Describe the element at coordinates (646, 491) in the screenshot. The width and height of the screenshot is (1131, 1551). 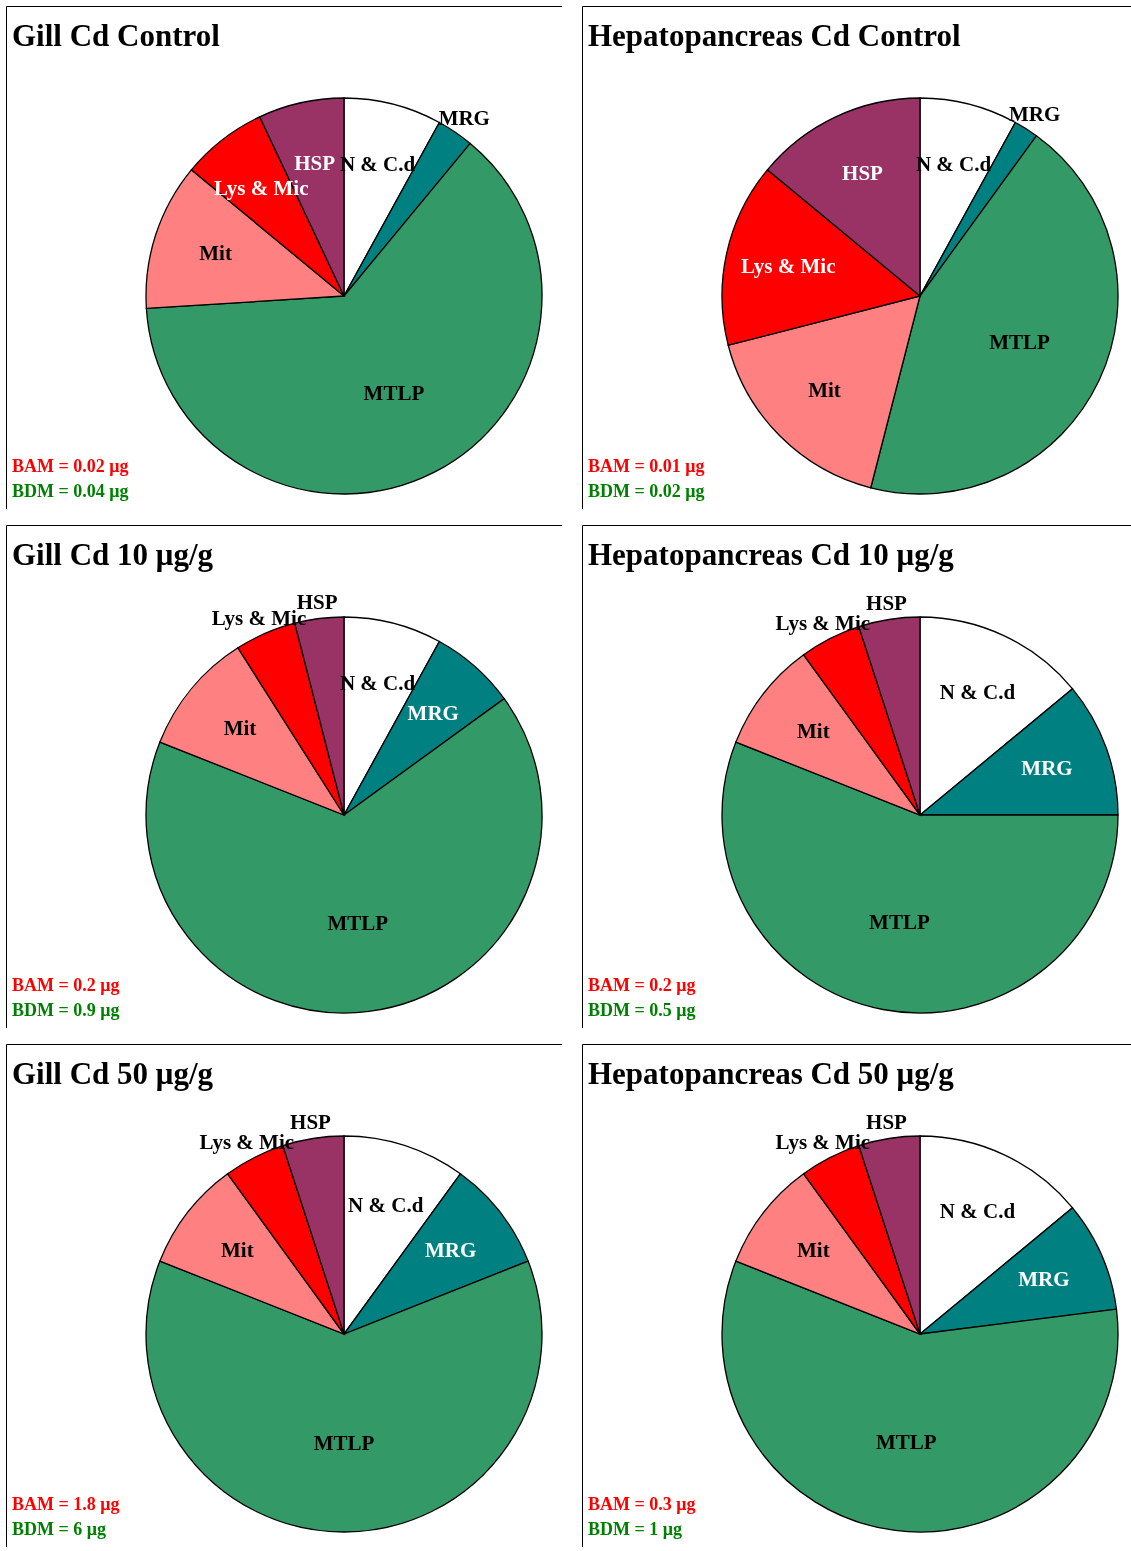
I see `text: BDM = 0.02 μg` at that location.